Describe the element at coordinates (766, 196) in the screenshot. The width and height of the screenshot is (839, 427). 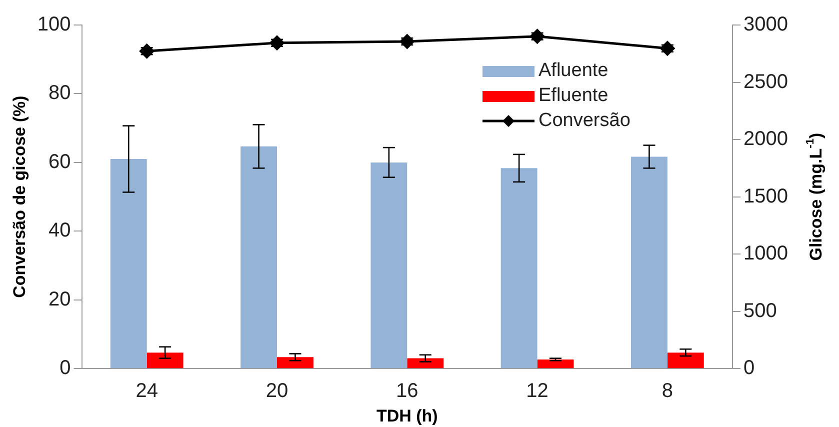
I see `y2-tick-label: 1500` at that location.